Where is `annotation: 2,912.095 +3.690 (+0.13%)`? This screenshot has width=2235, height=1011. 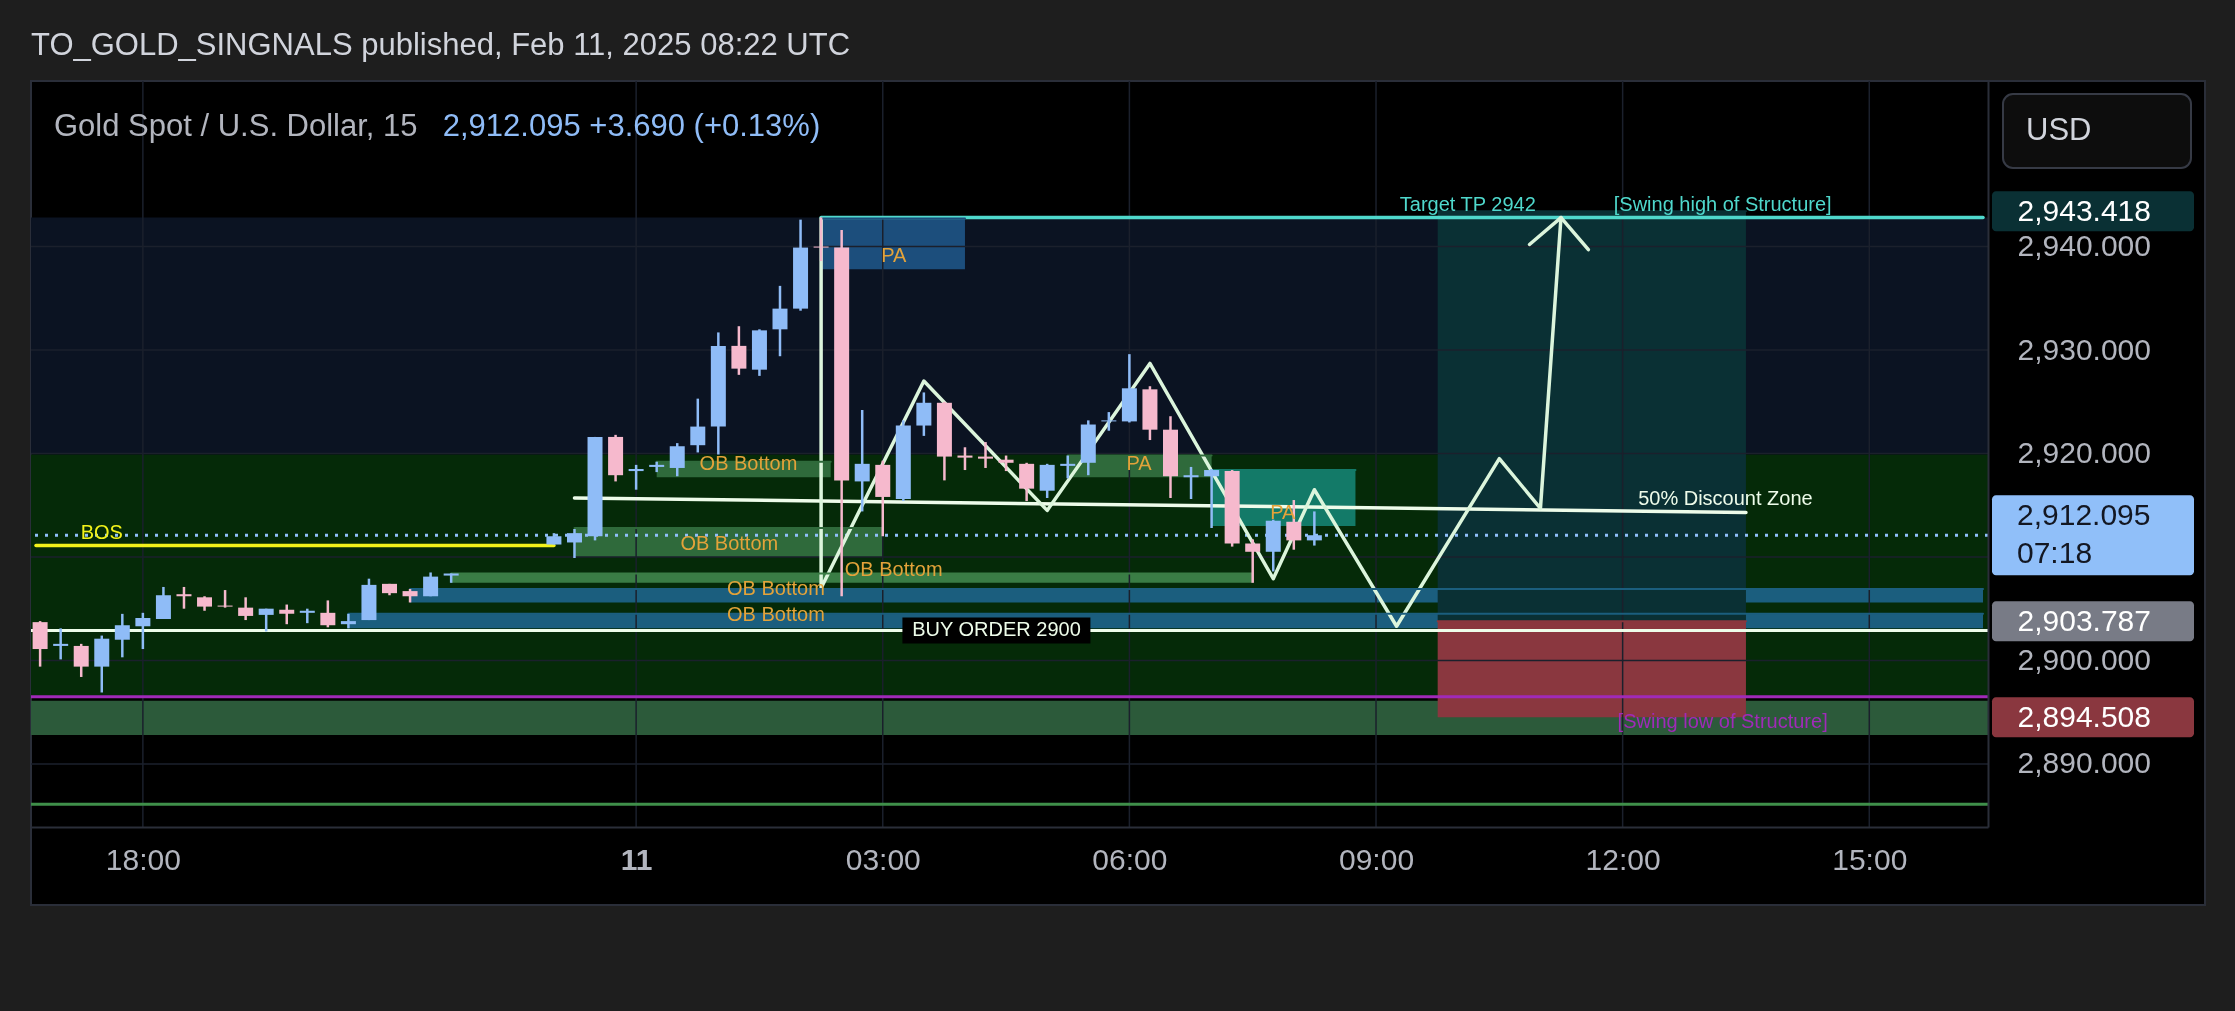
annotation: 2,912.095 +3.690 (+0.13%) is located at coordinates (631, 125).